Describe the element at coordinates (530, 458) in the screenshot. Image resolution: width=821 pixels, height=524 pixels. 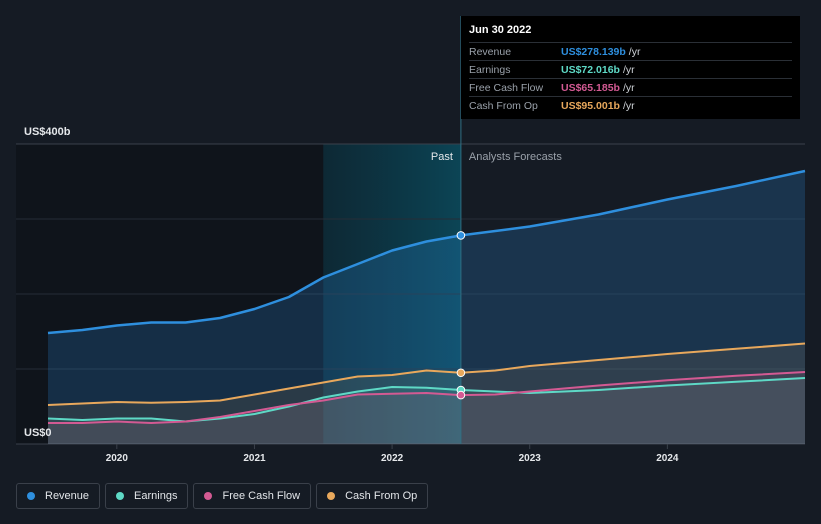
I see `x-tick-label: 2023` at that location.